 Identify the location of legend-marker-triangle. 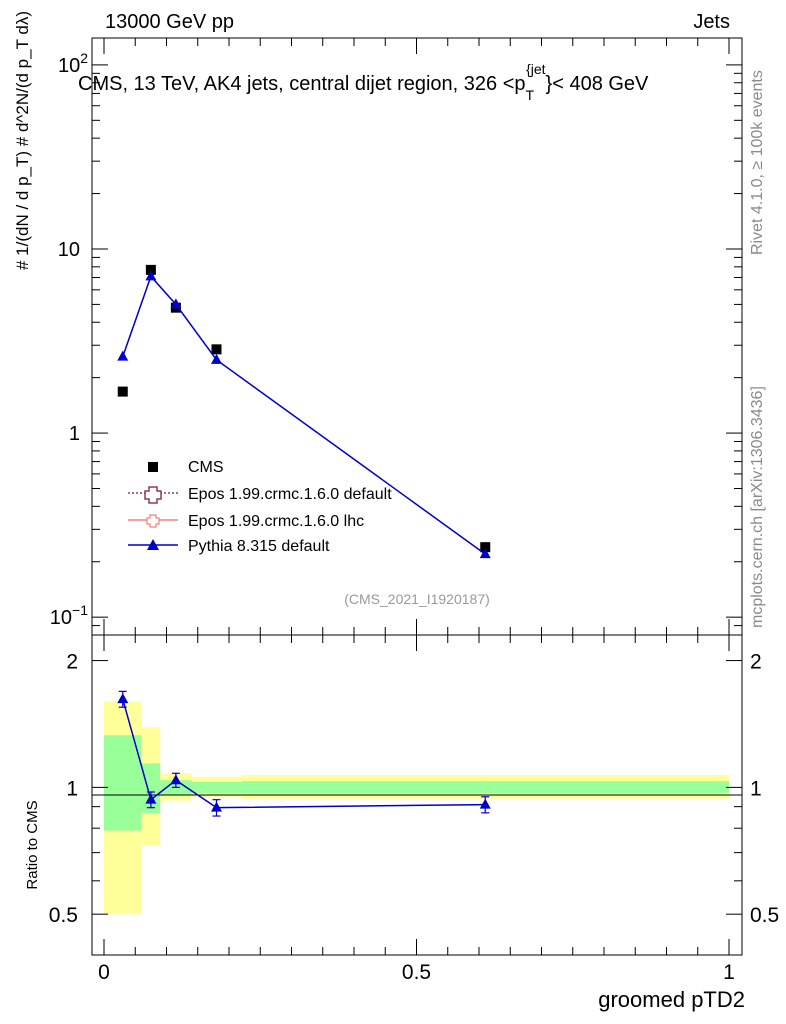
(153, 544).